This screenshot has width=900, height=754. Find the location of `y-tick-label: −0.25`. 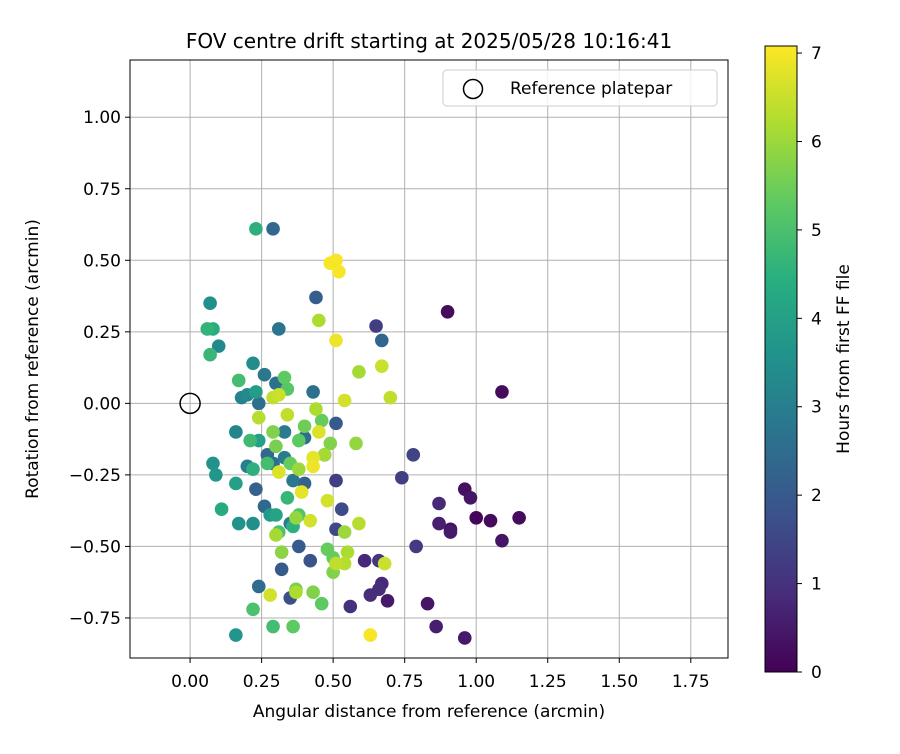

y-tick-label: −0.25 is located at coordinates (95, 476).